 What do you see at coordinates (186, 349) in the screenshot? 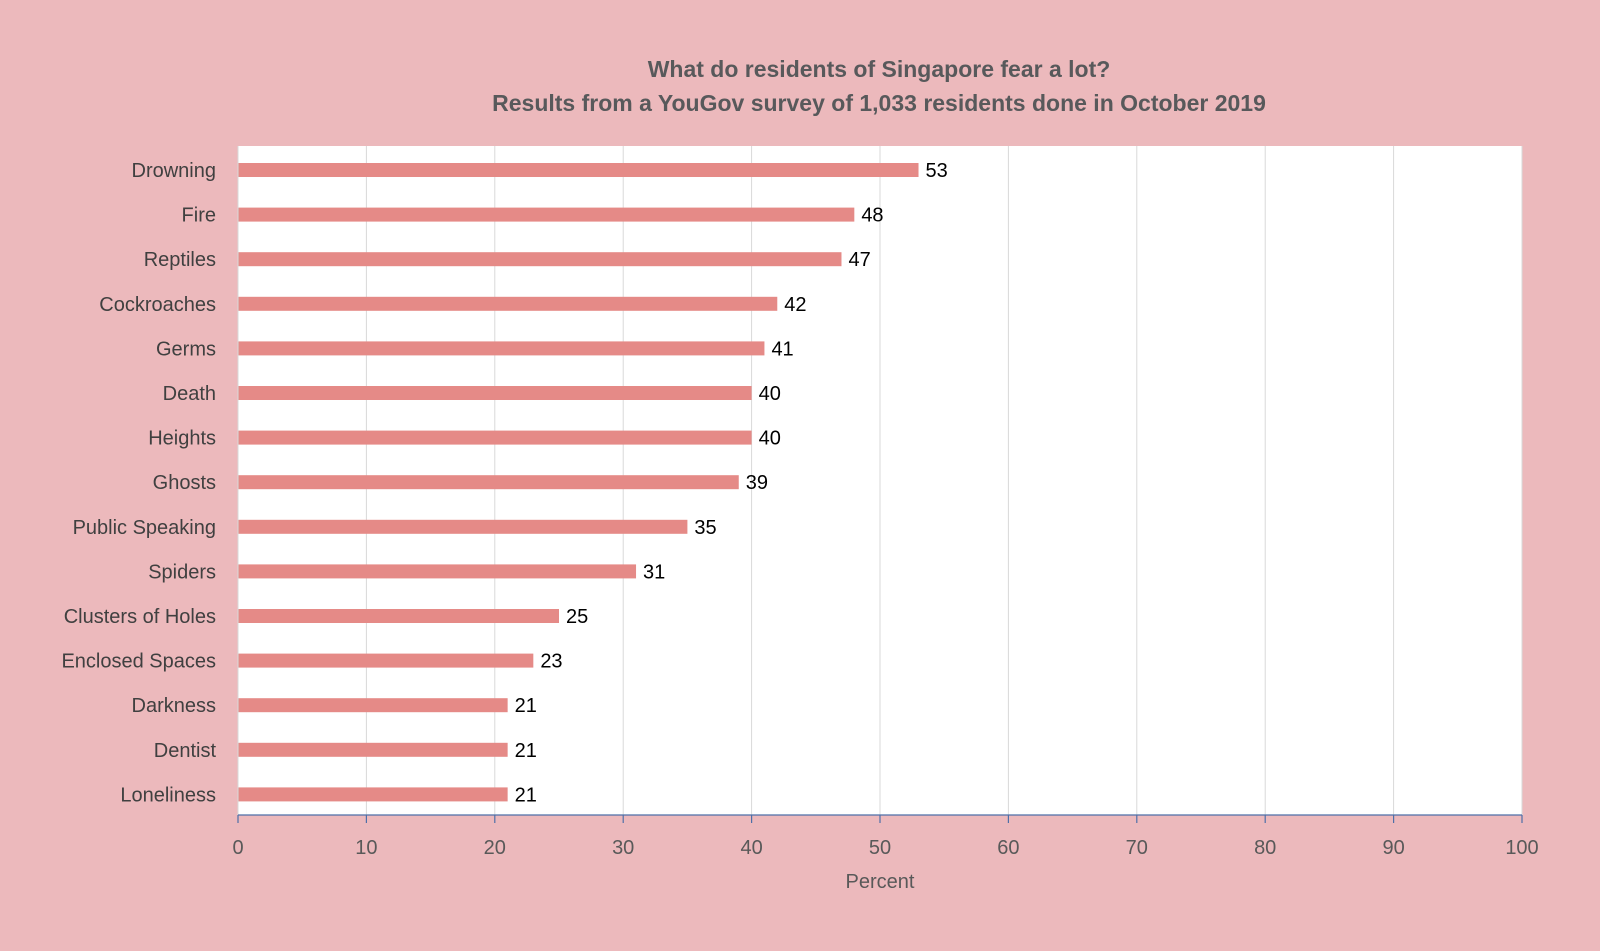
I see `category-label: Germs` at bounding box center [186, 349].